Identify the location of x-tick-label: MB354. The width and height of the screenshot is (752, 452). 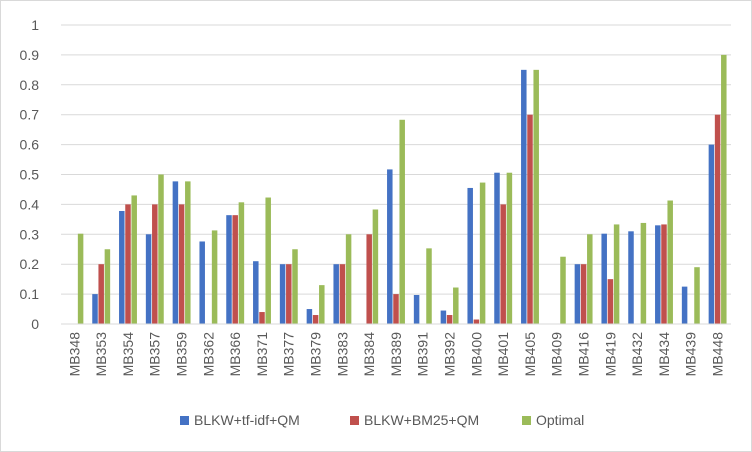
(128, 354).